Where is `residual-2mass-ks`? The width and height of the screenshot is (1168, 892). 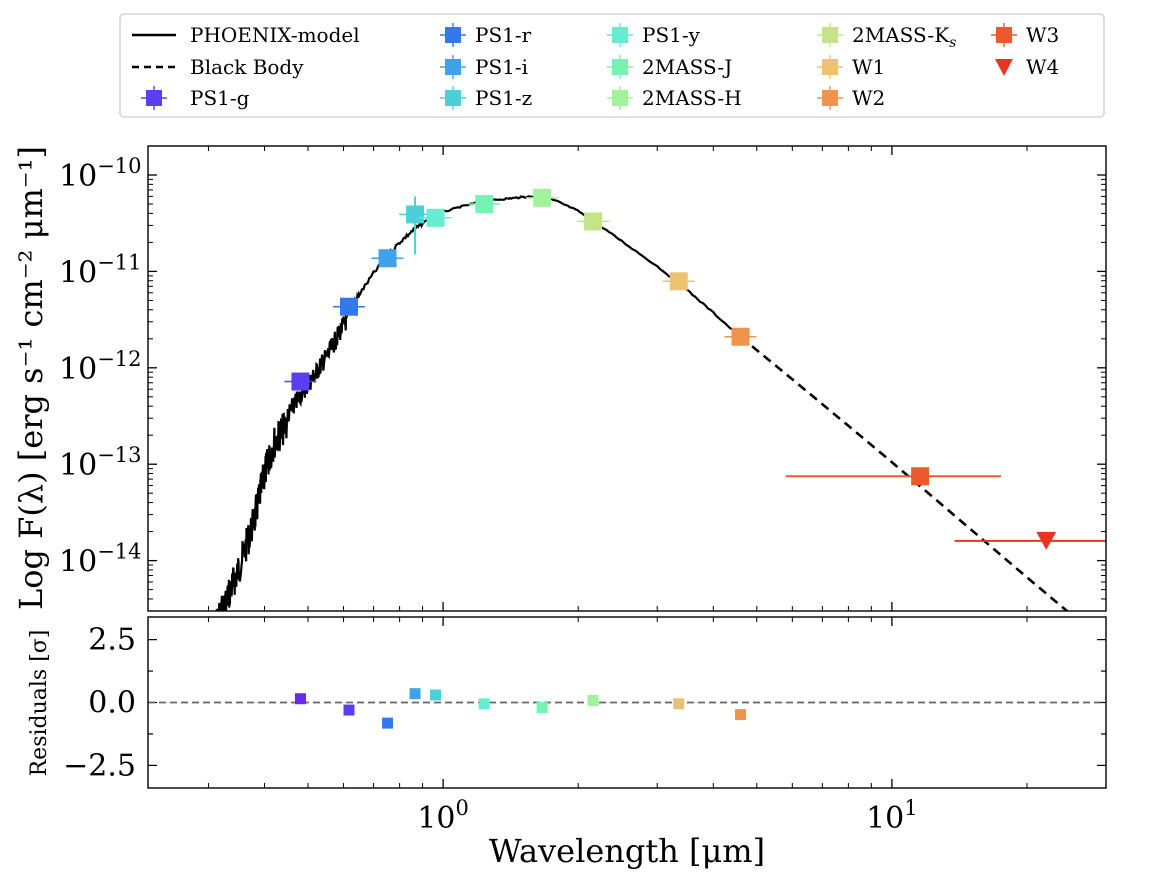 residual-2mass-ks is located at coordinates (593, 700).